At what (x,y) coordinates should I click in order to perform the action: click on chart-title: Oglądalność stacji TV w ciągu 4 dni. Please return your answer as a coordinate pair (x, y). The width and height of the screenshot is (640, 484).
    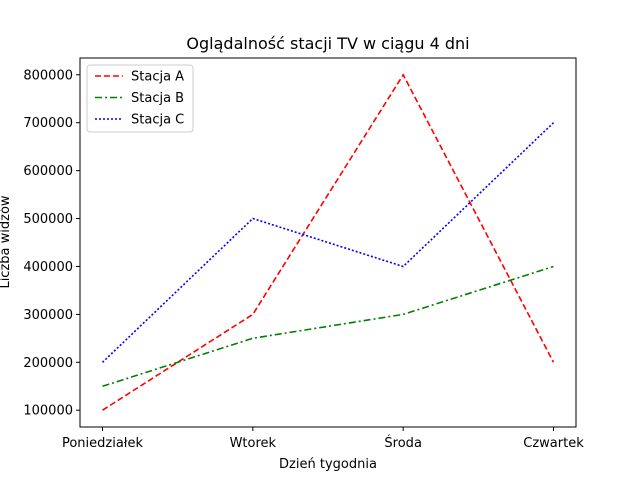
    Looking at the image, I should click on (327, 43).